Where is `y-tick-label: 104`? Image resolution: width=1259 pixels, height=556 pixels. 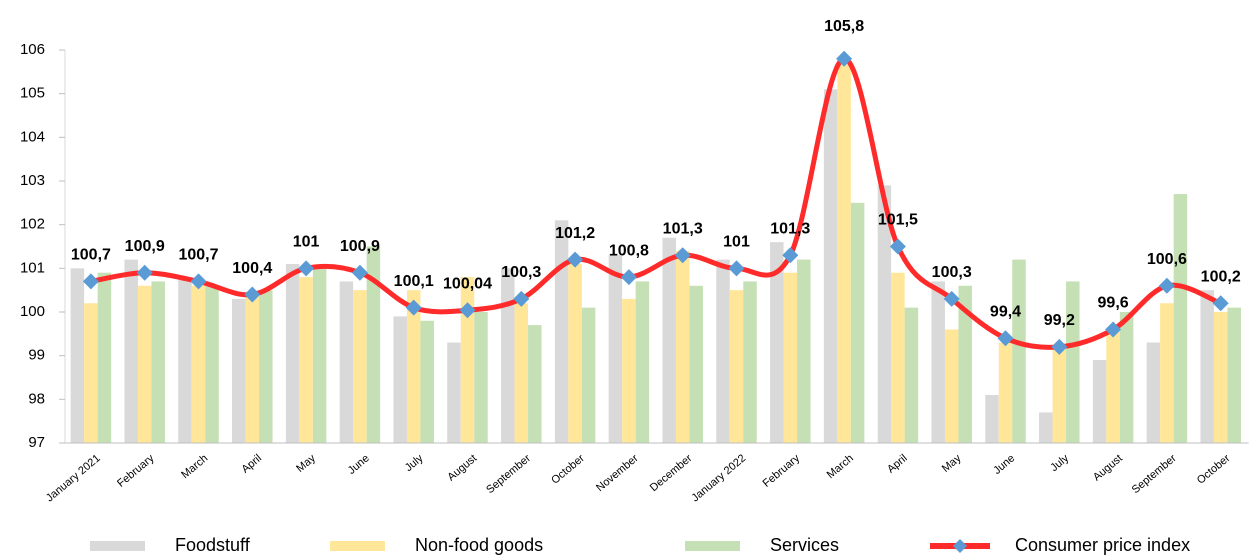
y-tick-label: 104 is located at coordinates (32, 136).